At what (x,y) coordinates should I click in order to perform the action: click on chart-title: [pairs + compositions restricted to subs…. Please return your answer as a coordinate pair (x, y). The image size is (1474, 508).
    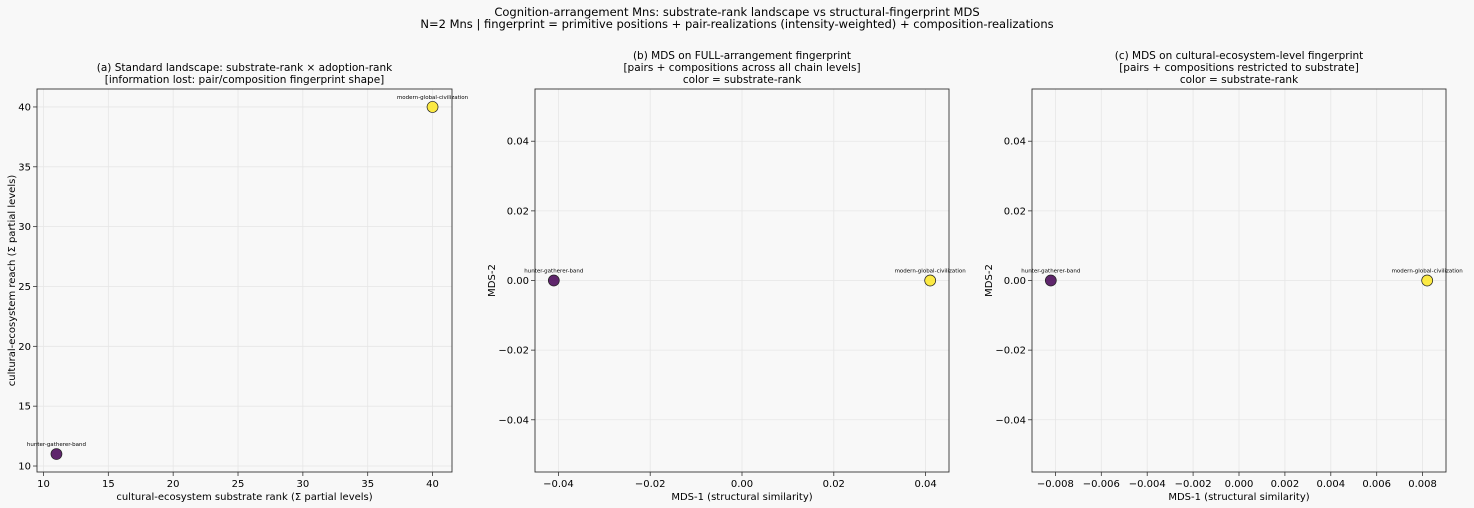
    Looking at the image, I should click on (1239, 68).